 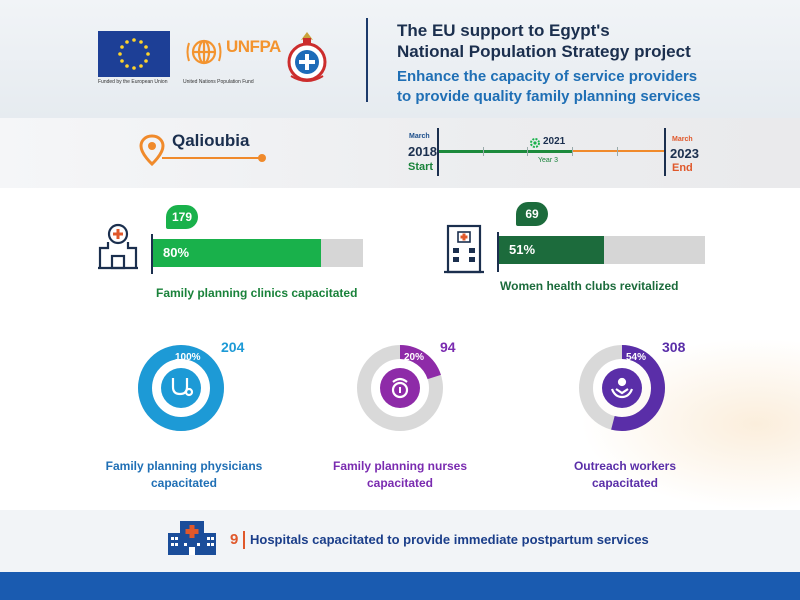 What do you see at coordinates (665, 152) in the screenshot?
I see `timeline-end-marker` at bounding box center [665, 152].